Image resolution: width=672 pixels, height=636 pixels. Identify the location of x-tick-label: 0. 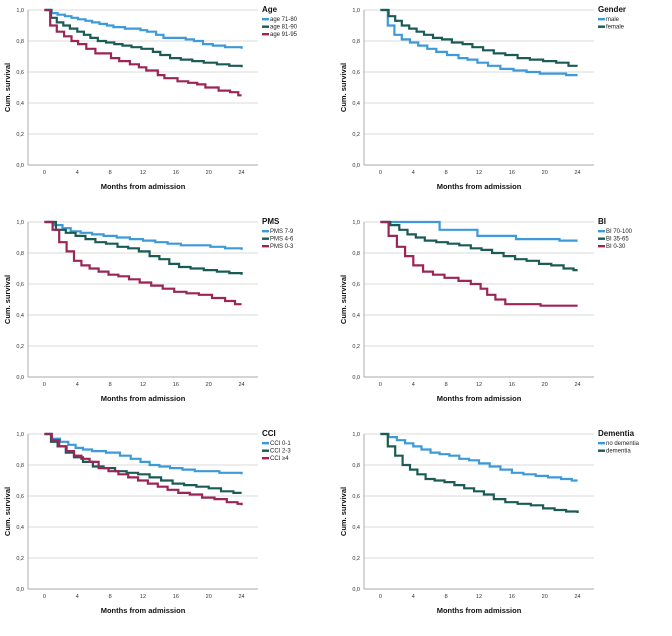
(44, 173).